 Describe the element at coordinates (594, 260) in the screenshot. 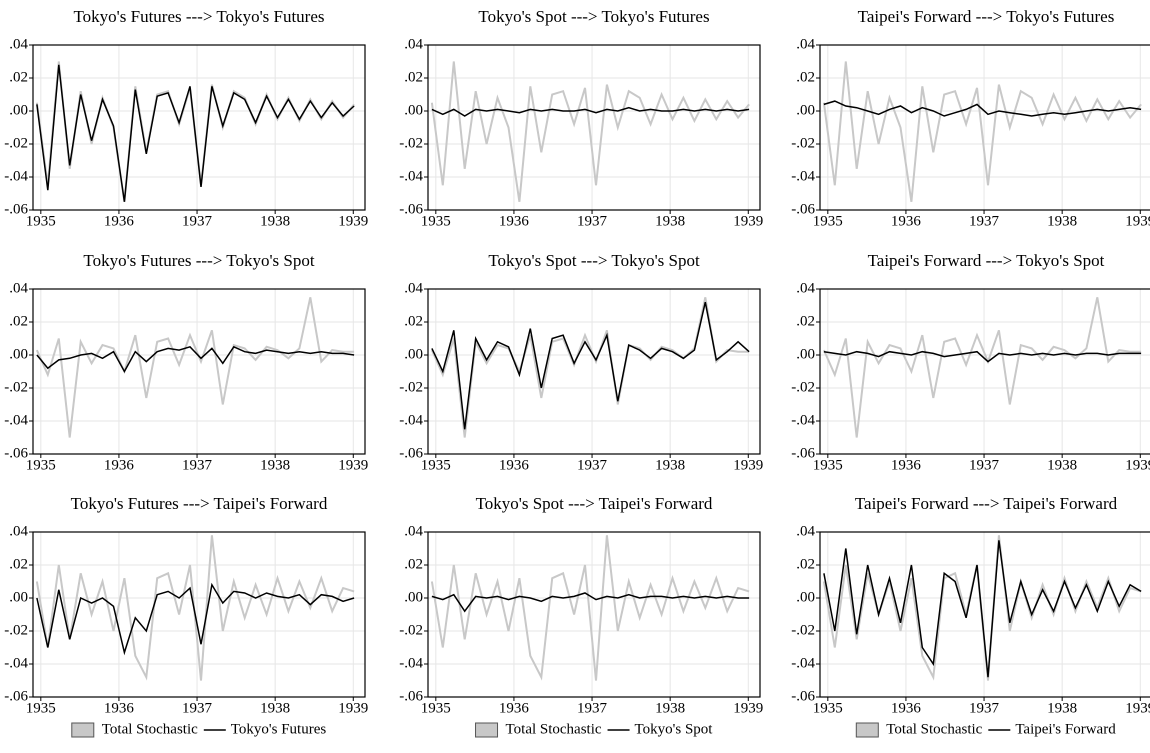

I see `chart-title: Tokyo's Spot ---> Tokyo's Spot` at that location.